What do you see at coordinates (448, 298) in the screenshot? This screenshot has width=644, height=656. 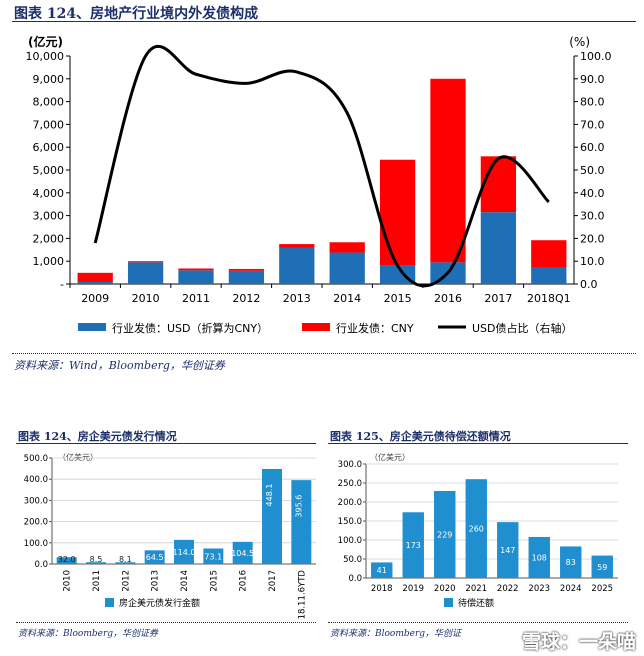 I see `top-x-tick-label: 2016` at bounding box center [448, 298].